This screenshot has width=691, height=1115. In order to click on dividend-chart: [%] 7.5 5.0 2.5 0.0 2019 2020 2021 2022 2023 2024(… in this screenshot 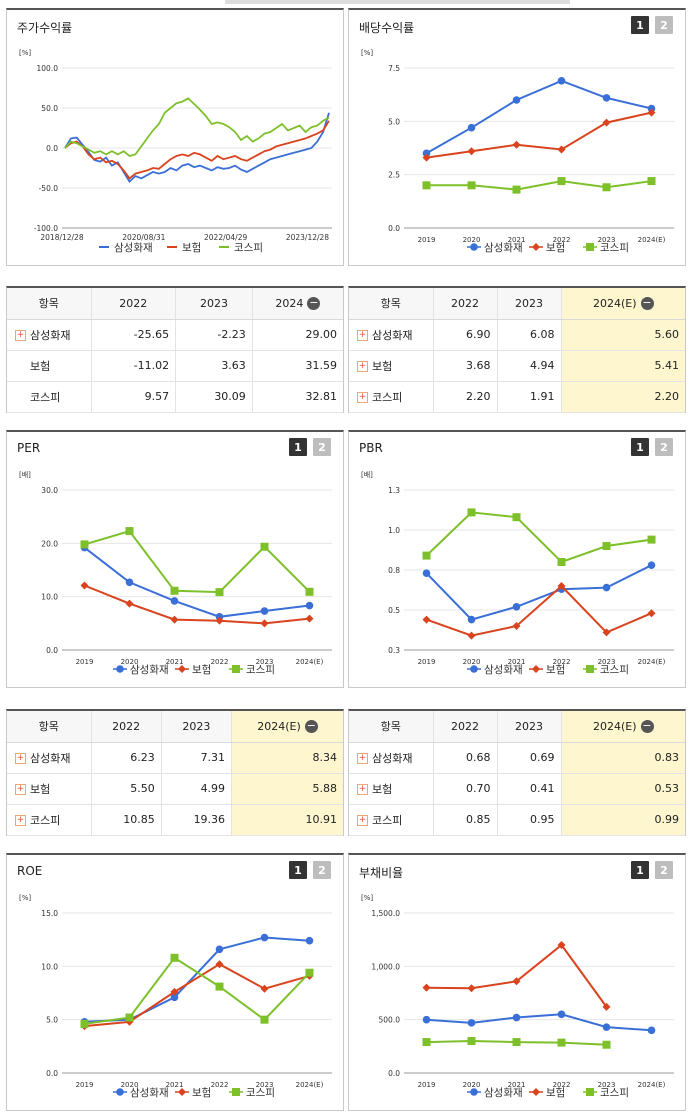, I will do `click(517, 151)`.